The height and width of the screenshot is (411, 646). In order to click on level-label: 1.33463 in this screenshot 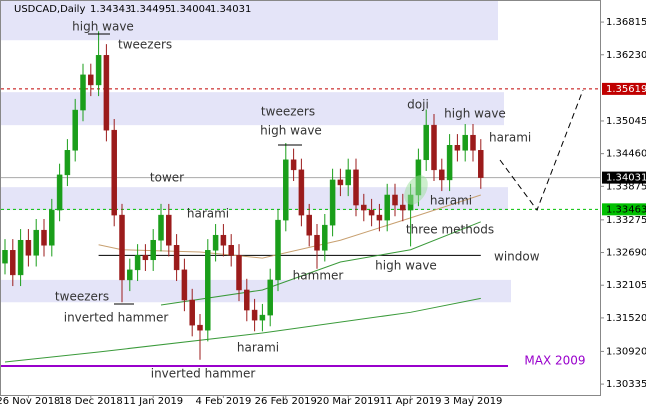, I will do `click(626, 209)`.